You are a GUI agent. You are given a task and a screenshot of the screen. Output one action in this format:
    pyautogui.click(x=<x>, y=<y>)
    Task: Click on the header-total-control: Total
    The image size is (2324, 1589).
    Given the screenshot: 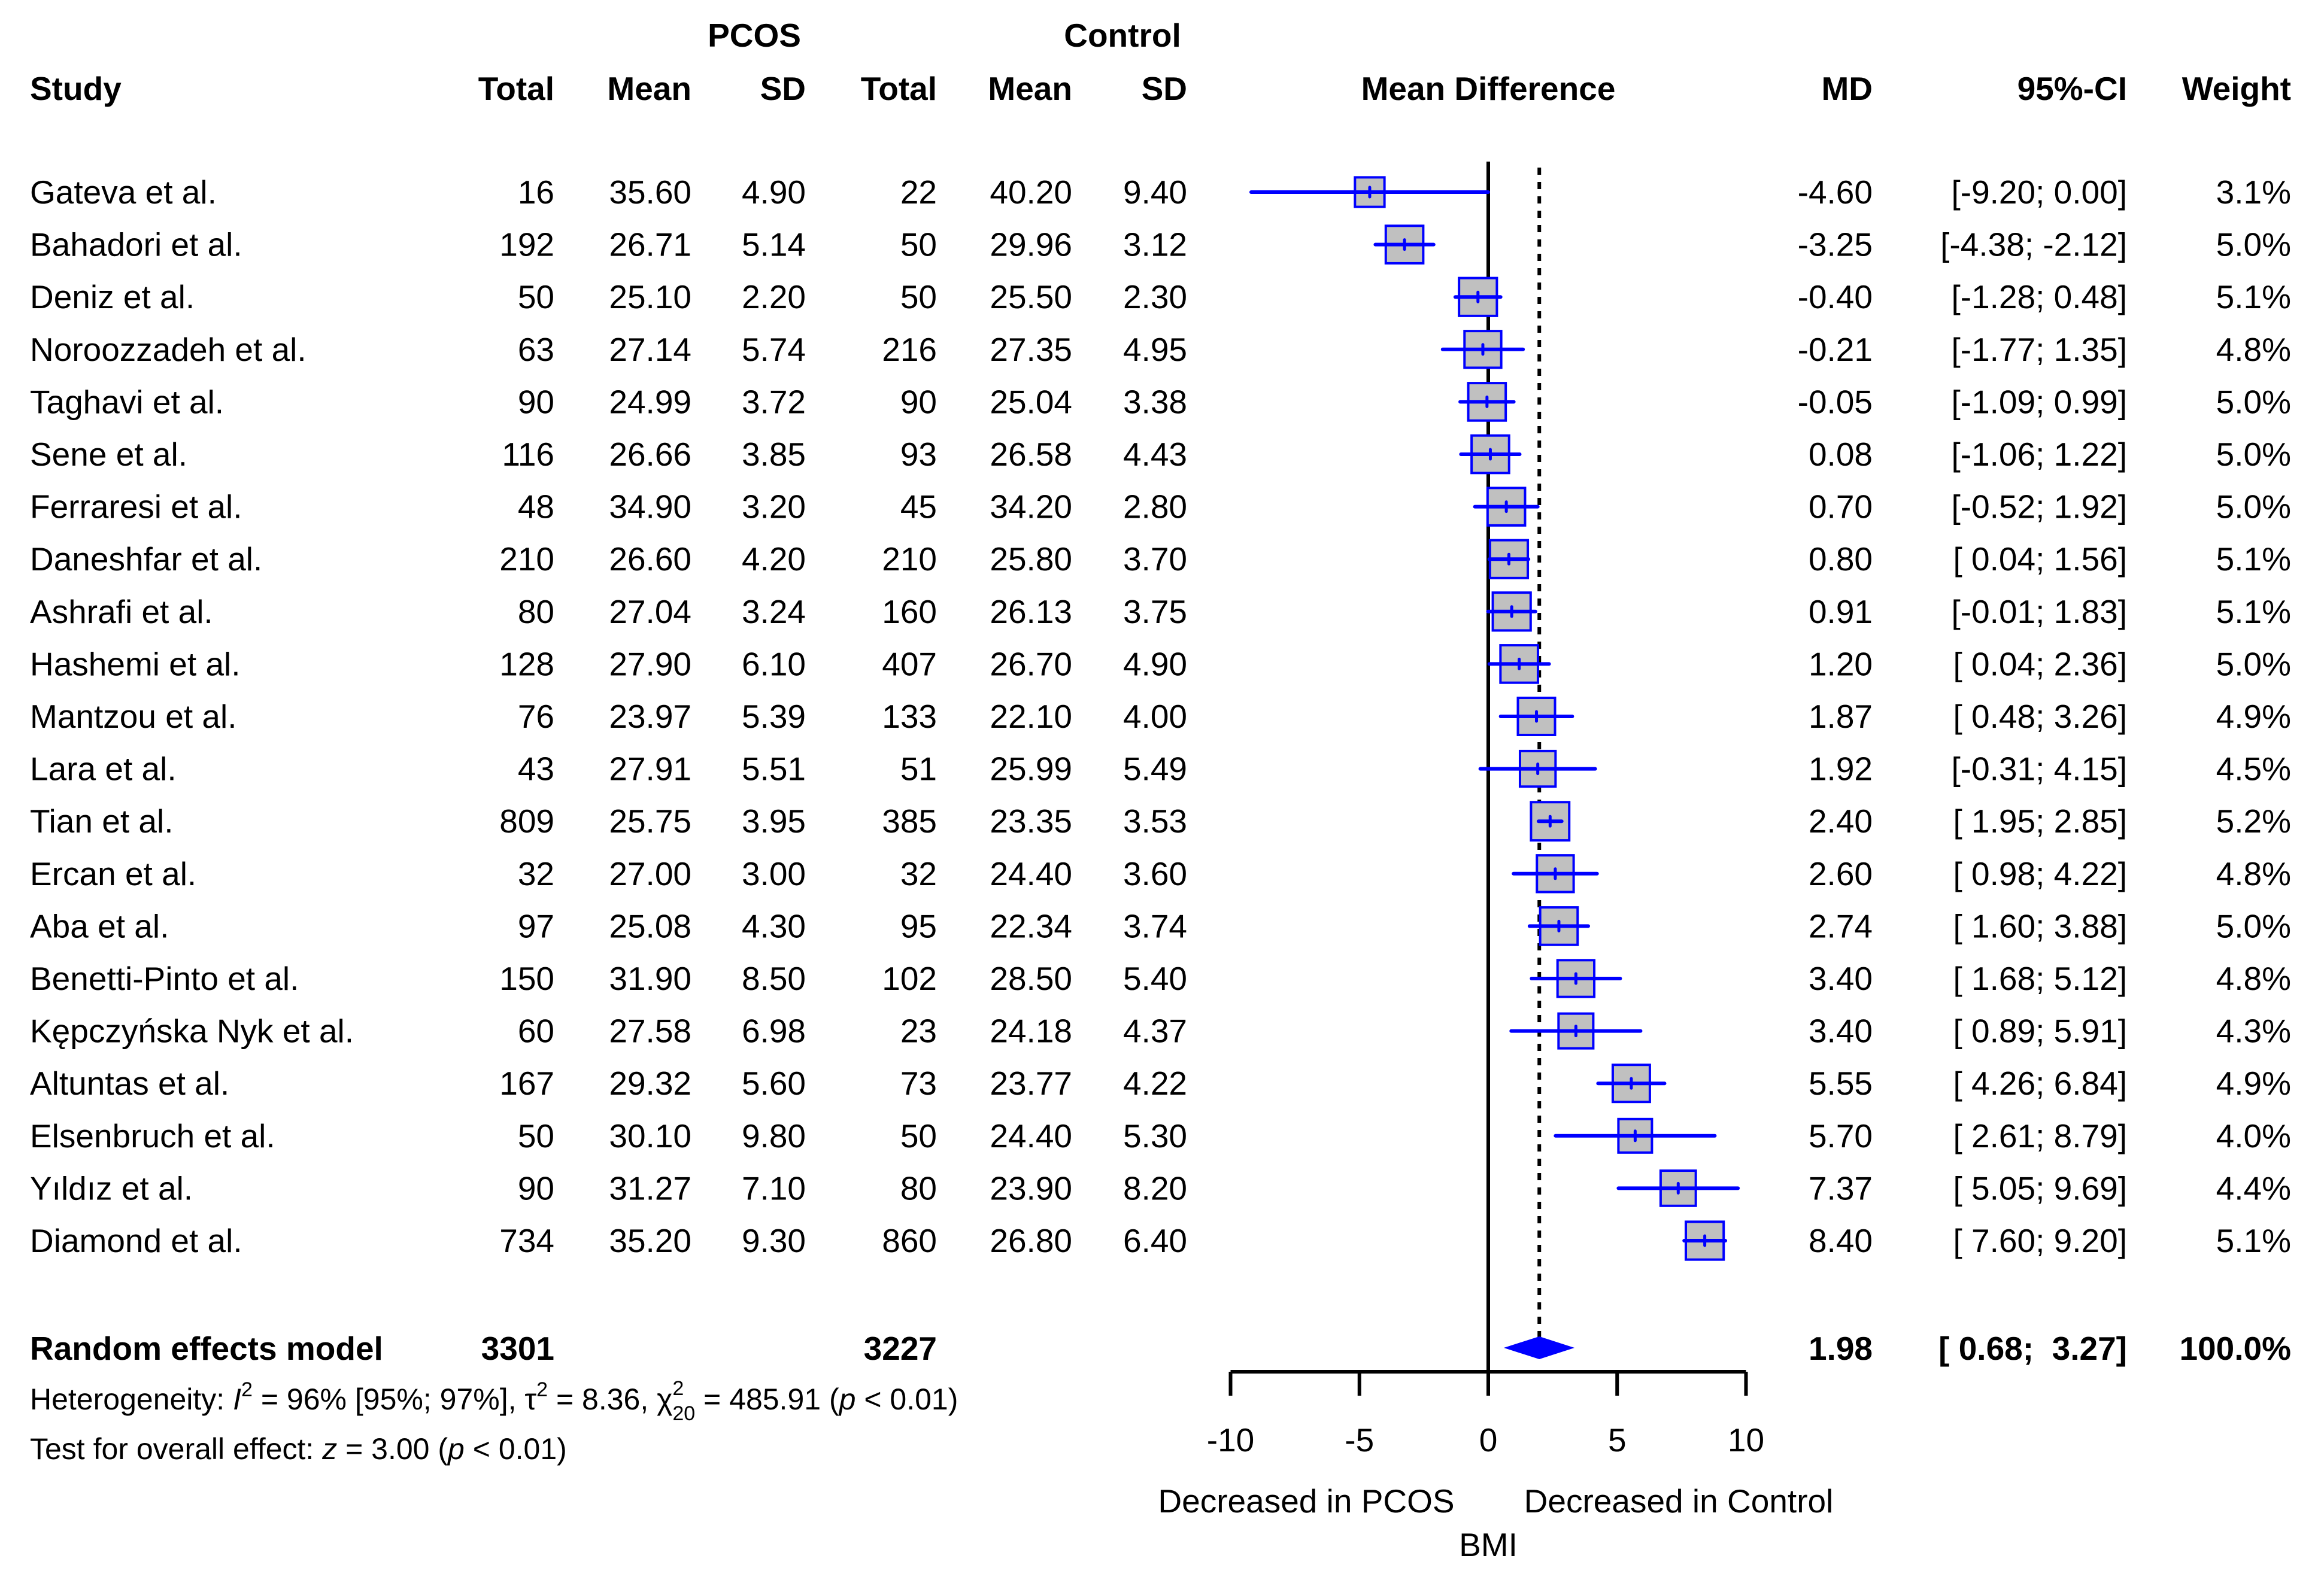 What is the action you would take?
    pyautogui.click(x=899, y=89)
    